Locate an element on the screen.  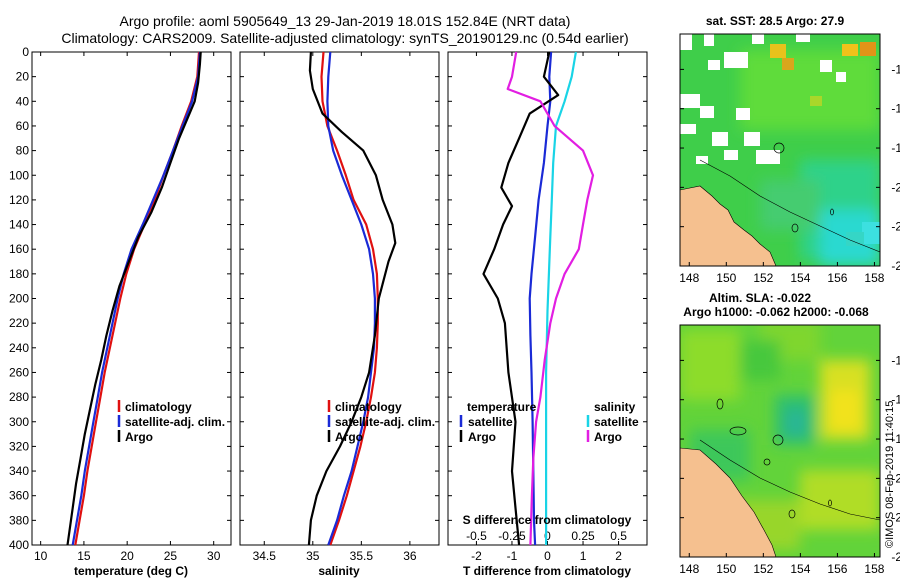
difference-t-axis: -2 -1 0 1 2 is located at coordinates (546, 307).